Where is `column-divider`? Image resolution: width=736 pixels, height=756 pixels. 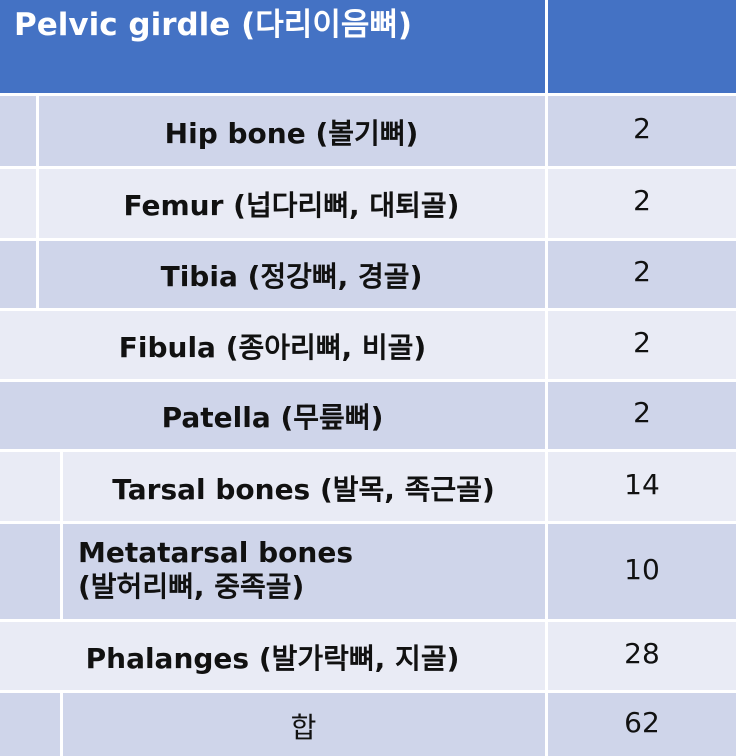 column-divider is located at coordinates (546, 424).